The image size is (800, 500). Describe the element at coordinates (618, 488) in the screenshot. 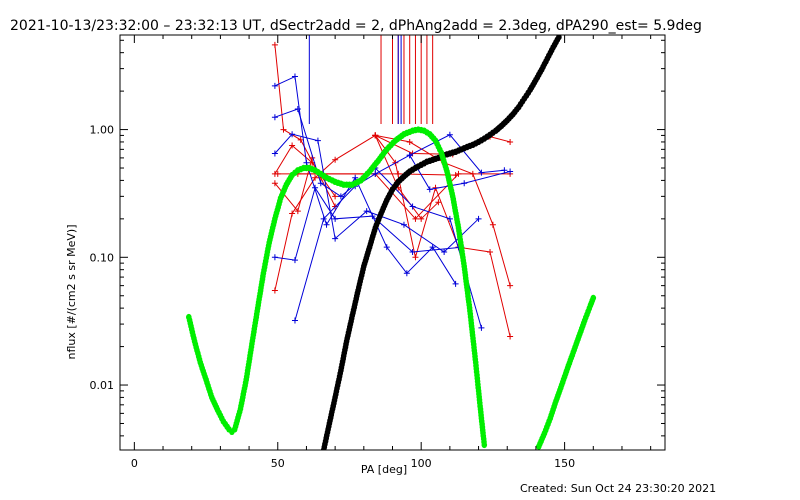

I see `created-timestamp: Created: Sun Oct 24 23:30:20 2021` at that location.